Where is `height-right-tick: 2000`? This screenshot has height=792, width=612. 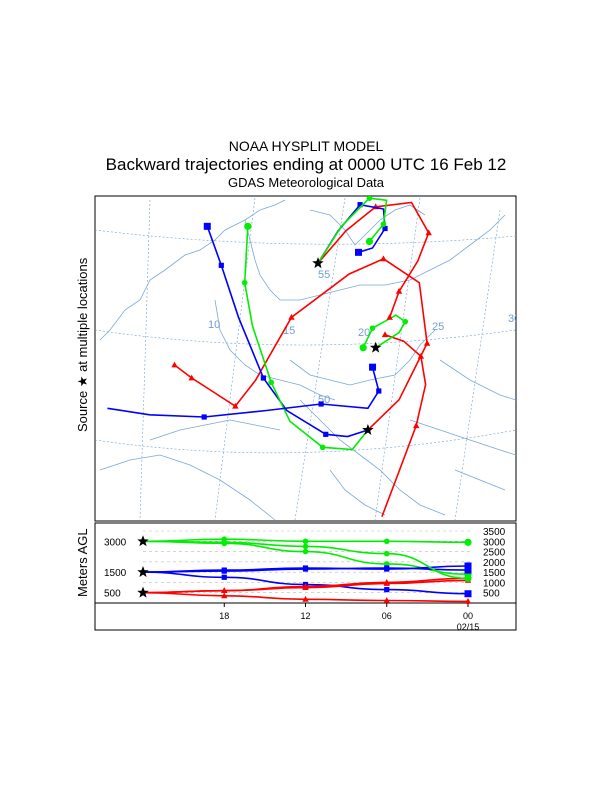
height-right-tick: 2000 is located at coordinates (494, 563).